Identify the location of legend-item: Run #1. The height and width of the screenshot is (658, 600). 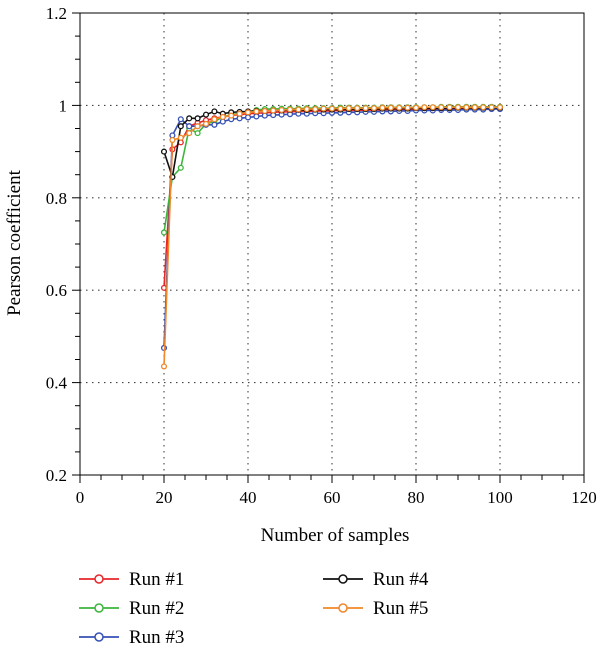
(131, 579).